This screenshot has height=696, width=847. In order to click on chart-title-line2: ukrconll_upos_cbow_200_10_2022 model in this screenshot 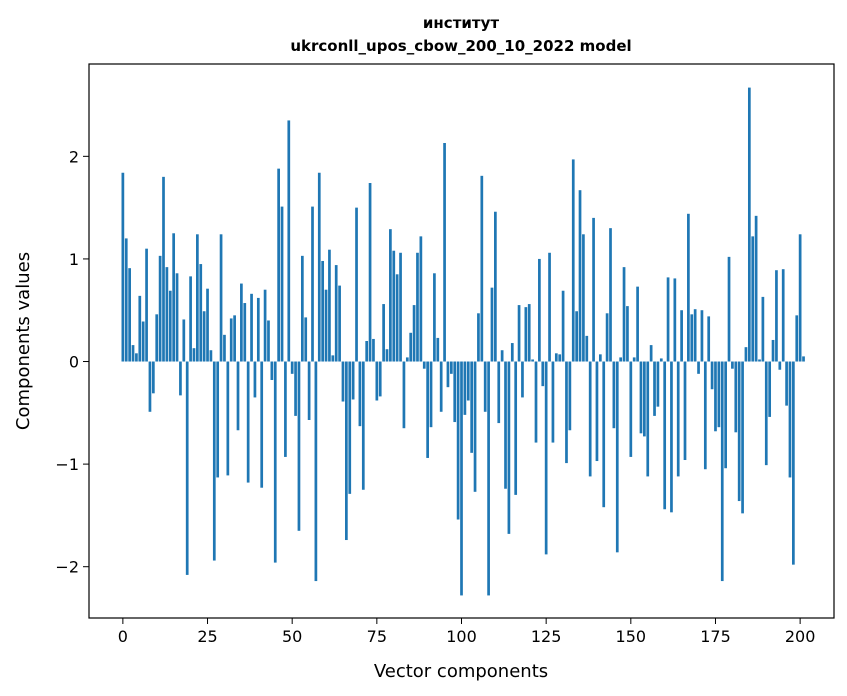, I will do `click(460, 46)`.